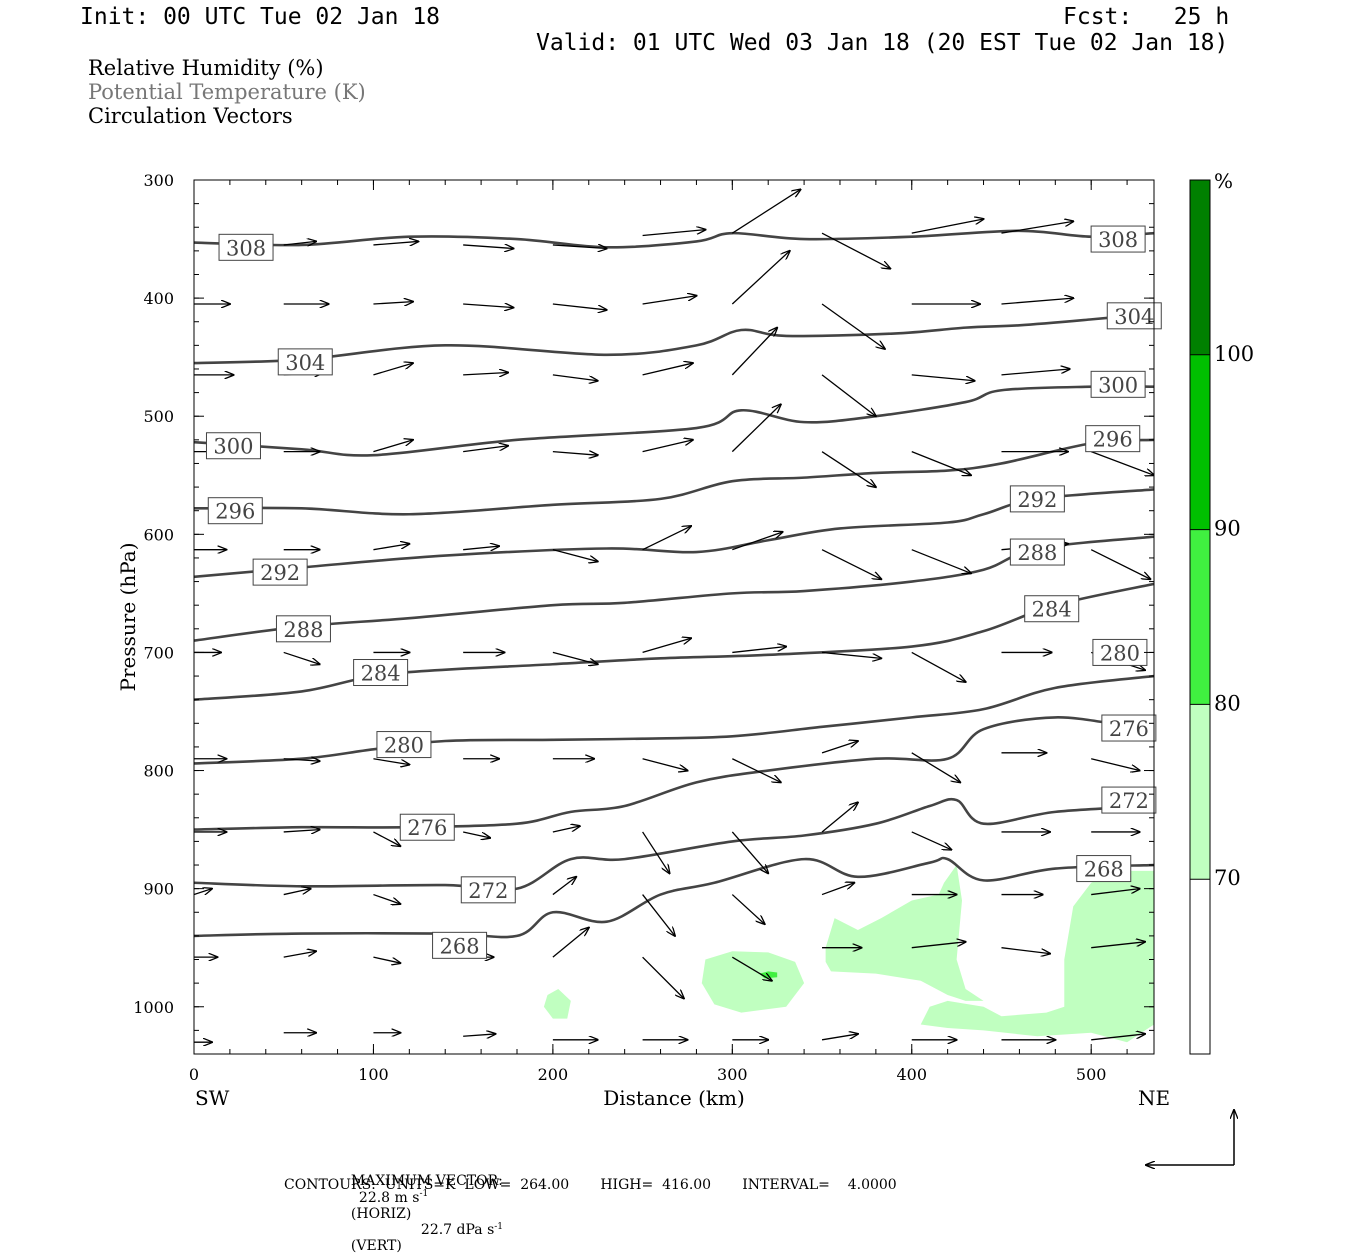  Describe the element at coordinates (280, 573) in the screenshot. I see `svg-text: 292` at that location.